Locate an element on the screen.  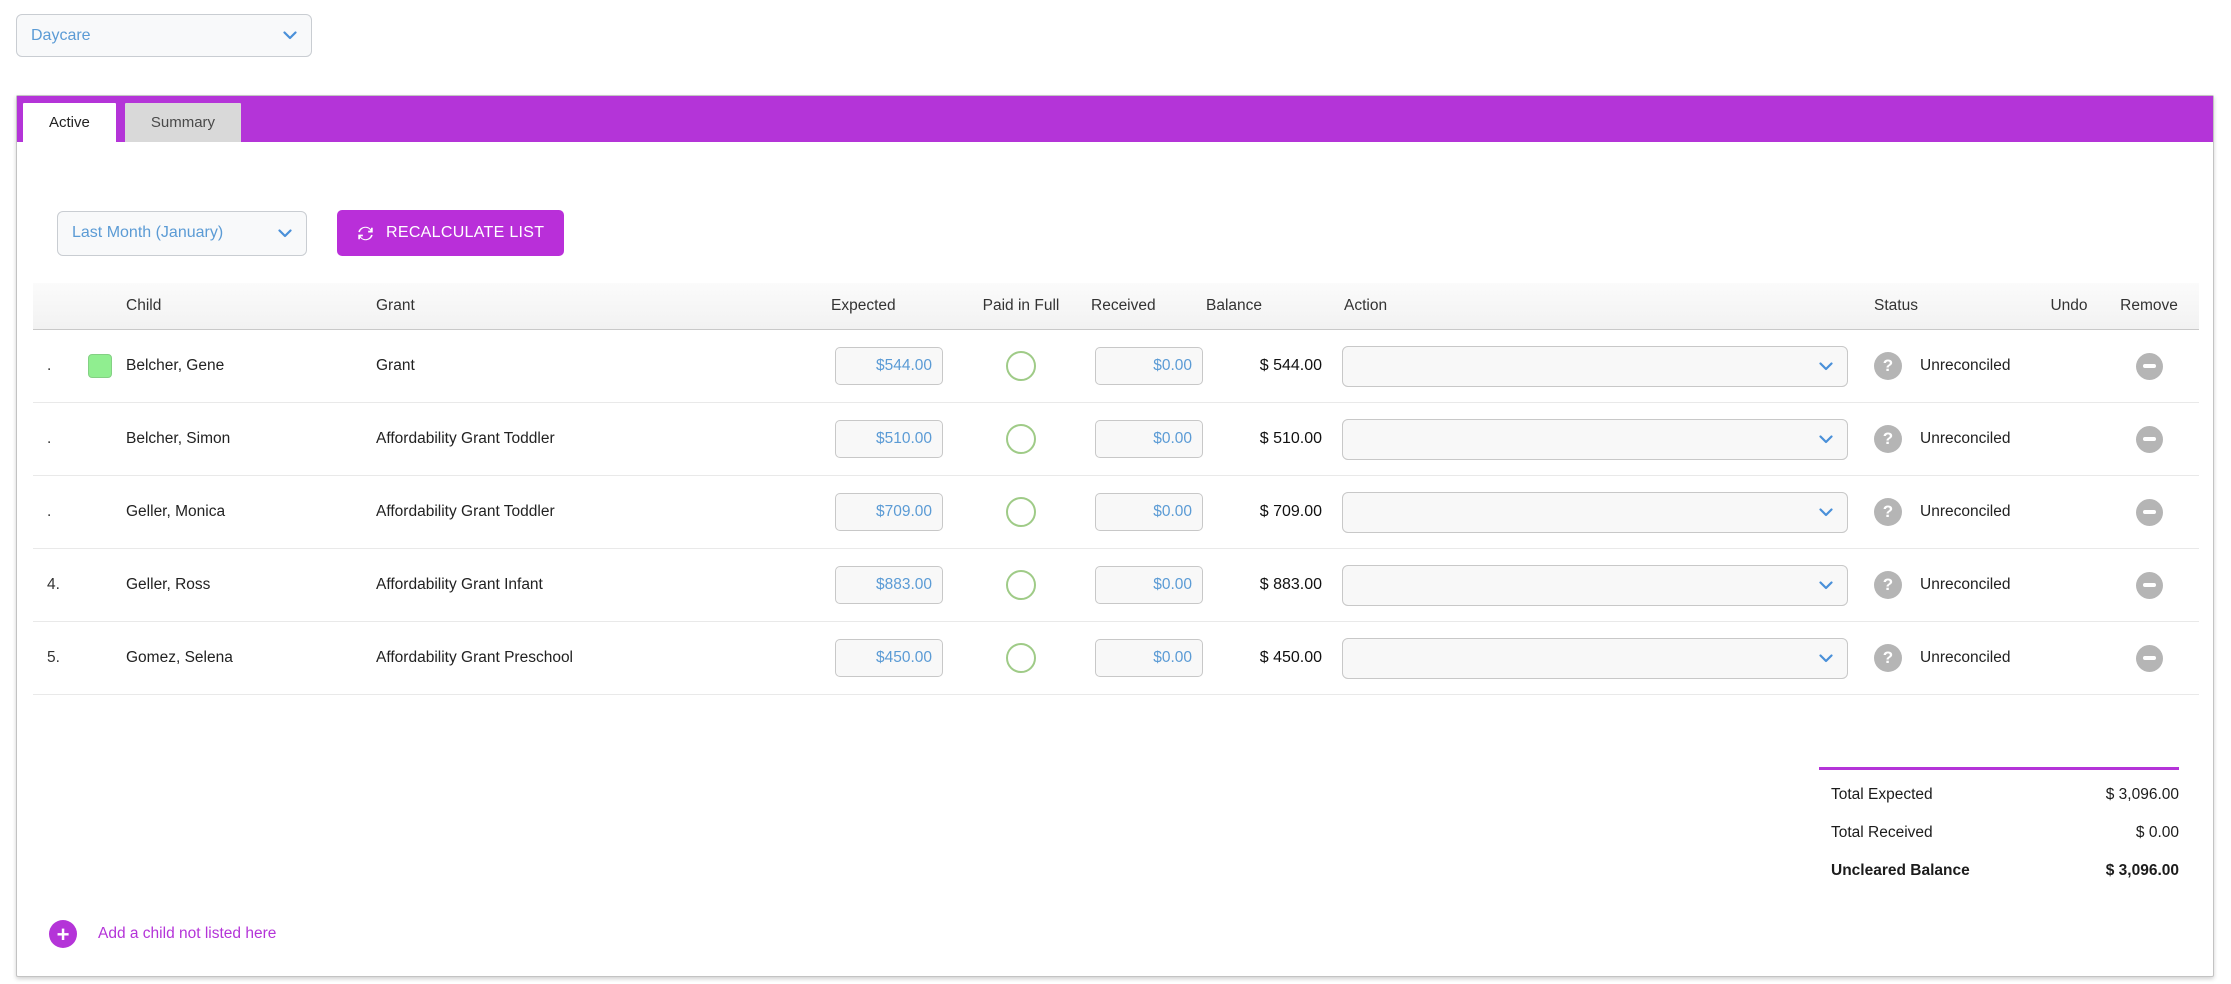
total-received-row: Total Received $ 0.00 is located at coordinates (1999, 833).